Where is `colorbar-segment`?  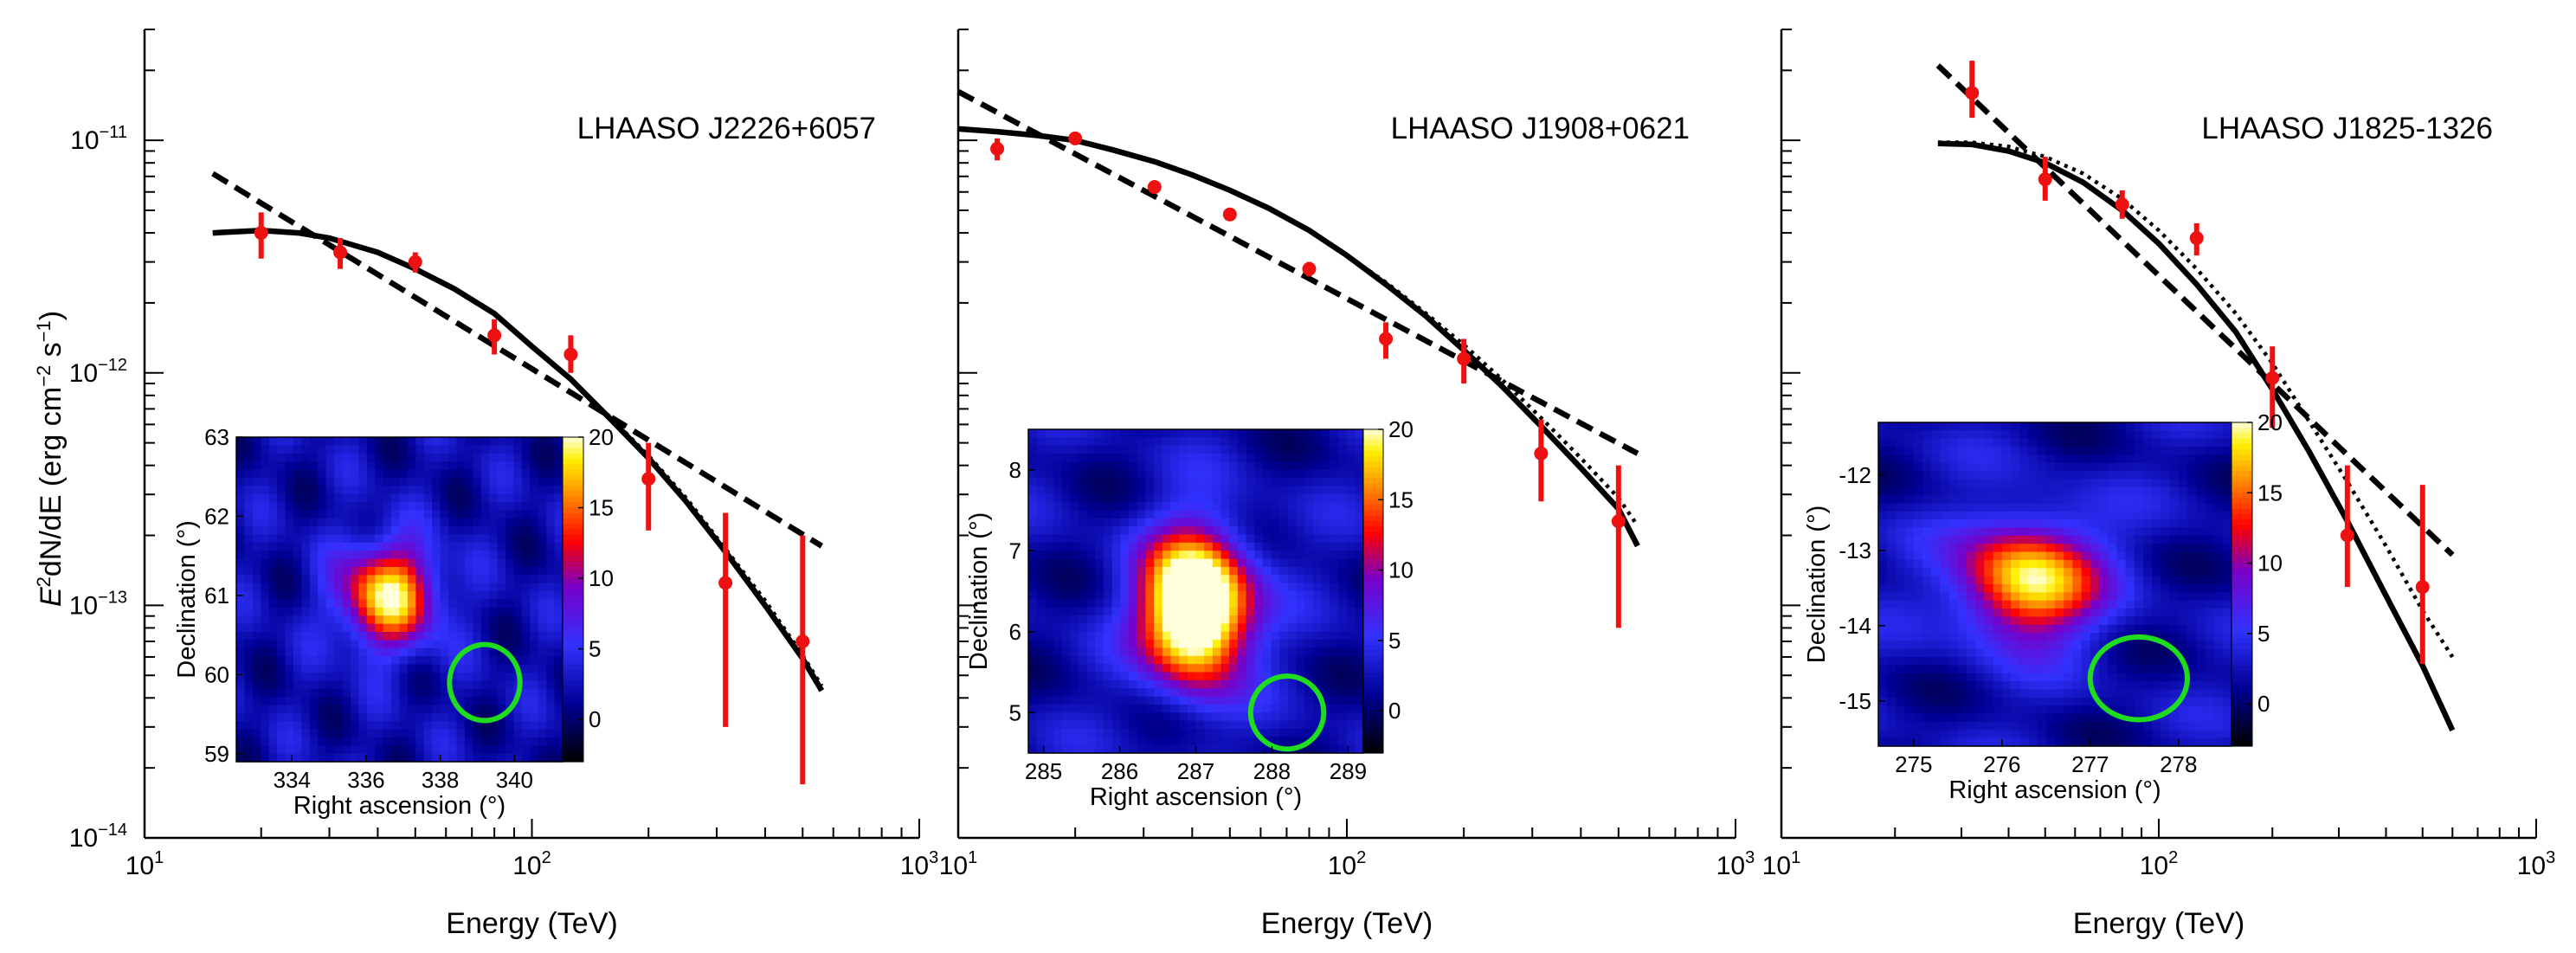 colorbar-segment is located at coordinates (1373, 496).